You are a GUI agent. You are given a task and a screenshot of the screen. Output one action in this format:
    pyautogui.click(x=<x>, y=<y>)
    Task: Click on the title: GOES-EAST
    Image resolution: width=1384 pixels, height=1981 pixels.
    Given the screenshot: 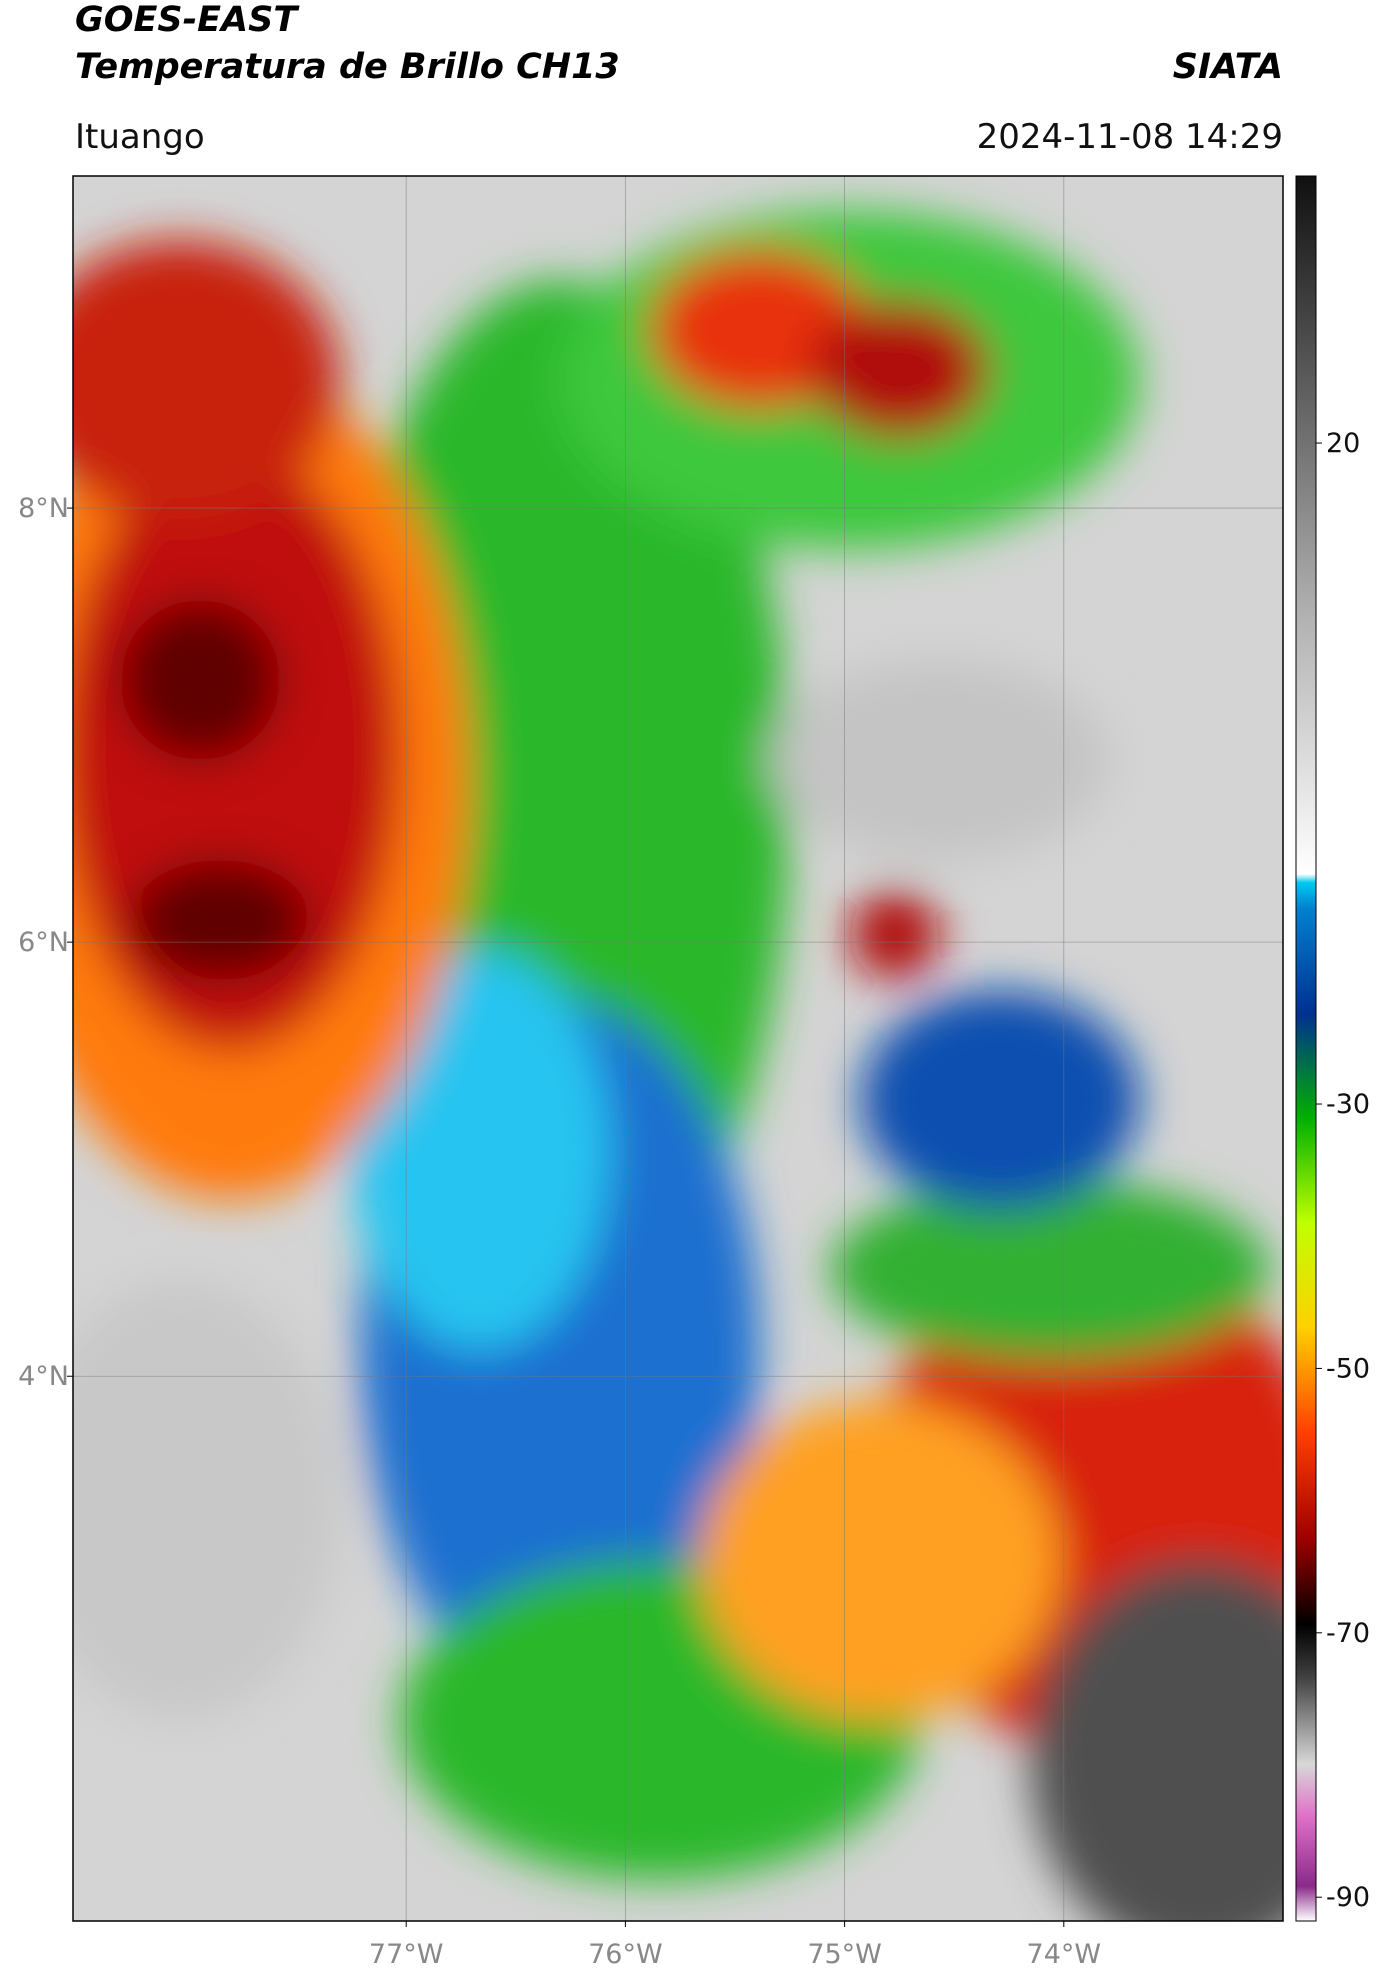 What is the action you would take?
    pyautogui.click(x=187, y=20)
    